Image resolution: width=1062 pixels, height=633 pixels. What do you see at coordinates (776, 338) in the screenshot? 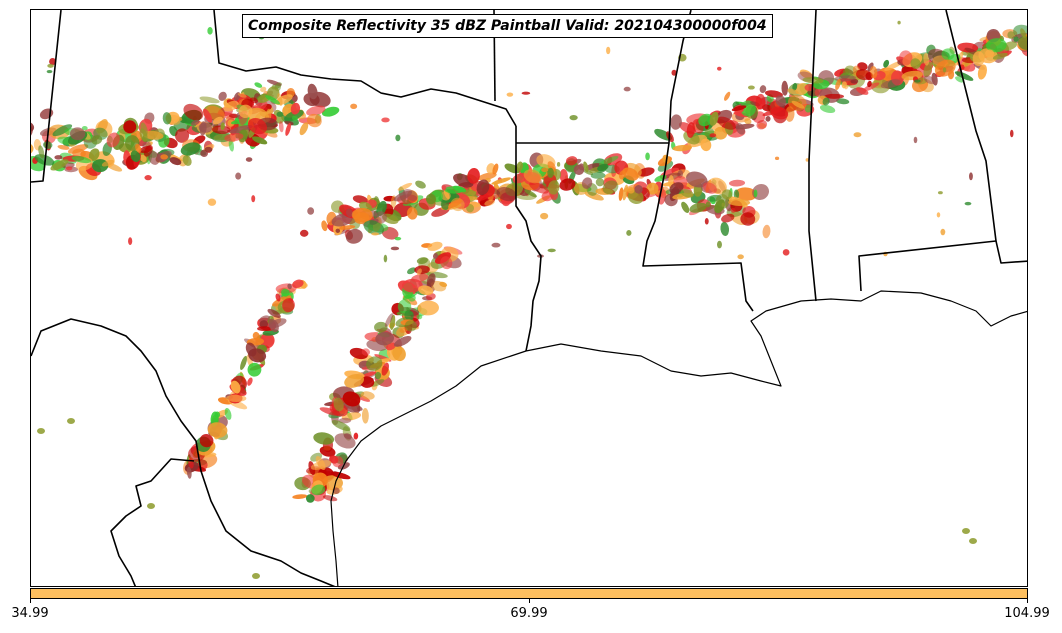
I see `louisiana-coastline` at bounding box center [776, 338].